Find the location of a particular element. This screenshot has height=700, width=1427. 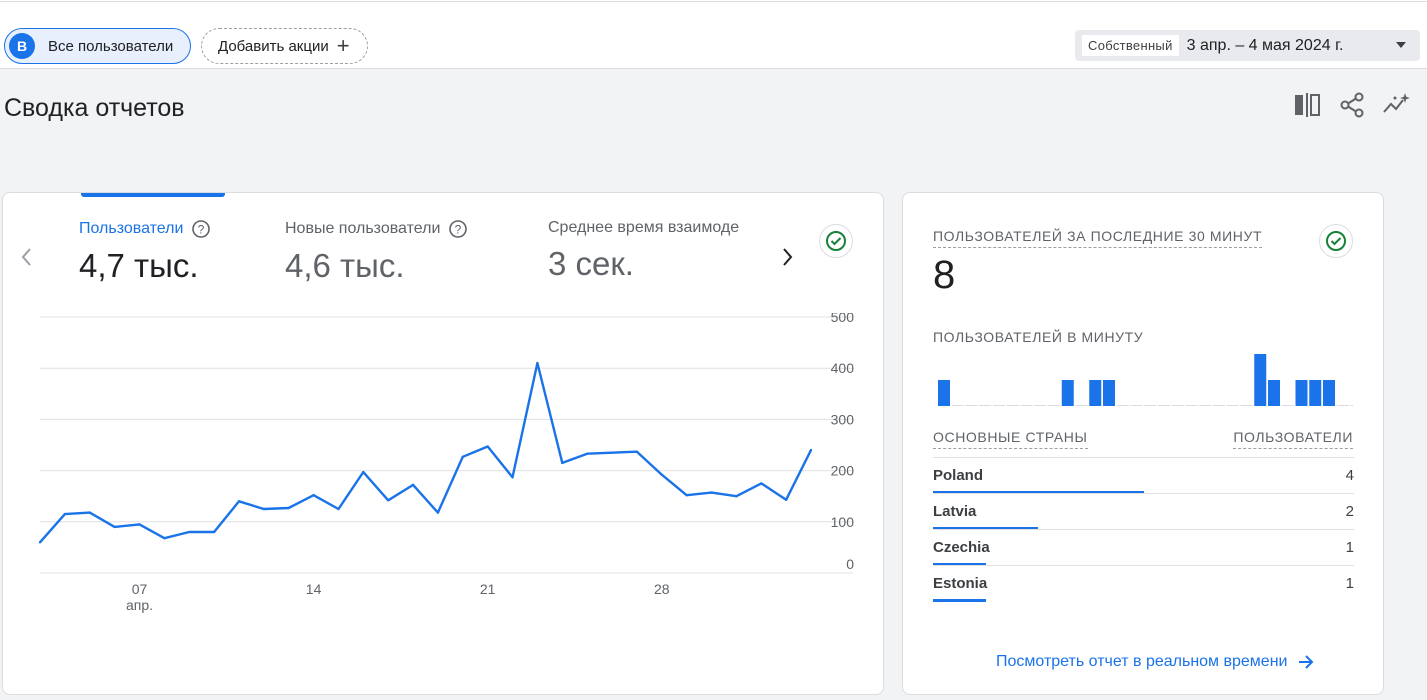

country-users: 2 is located at coordinates (1349, 511).